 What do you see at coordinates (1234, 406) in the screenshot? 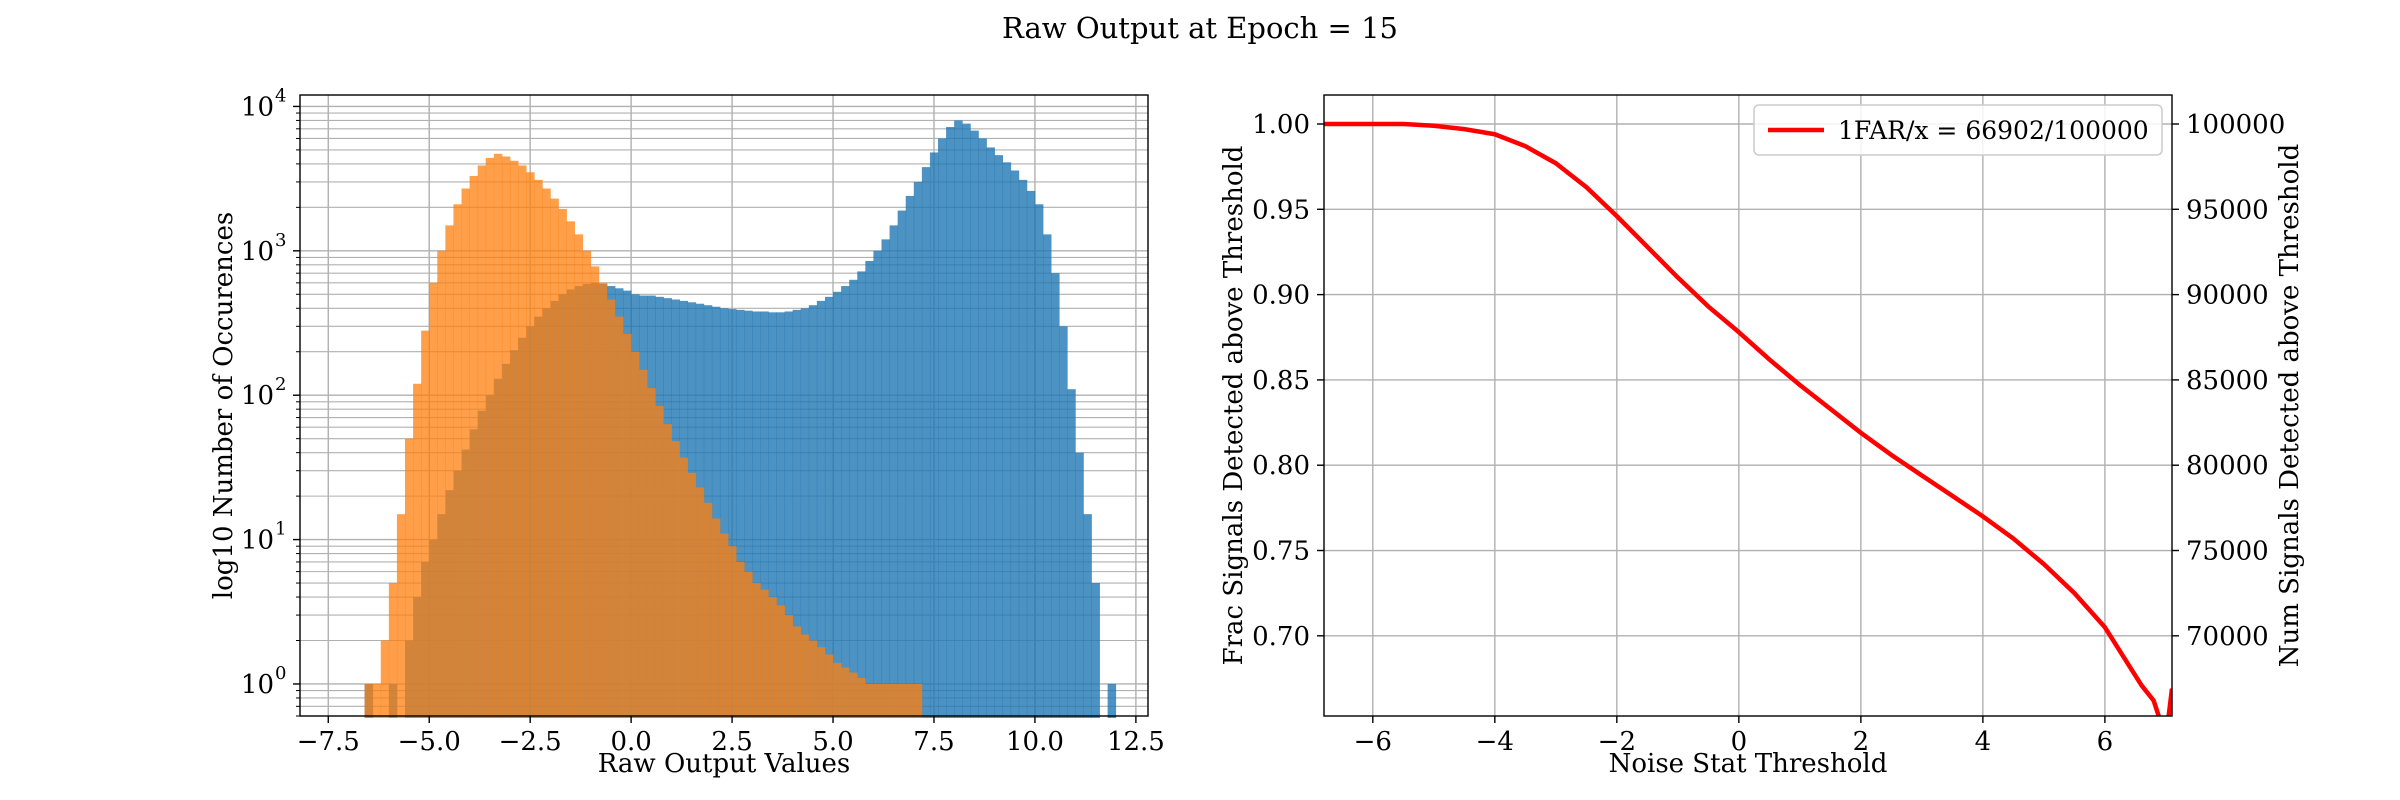
I see `detection-curve-y-axis-label: Frac Signals Detected above Threshold` at bounding box center [1234, 406].